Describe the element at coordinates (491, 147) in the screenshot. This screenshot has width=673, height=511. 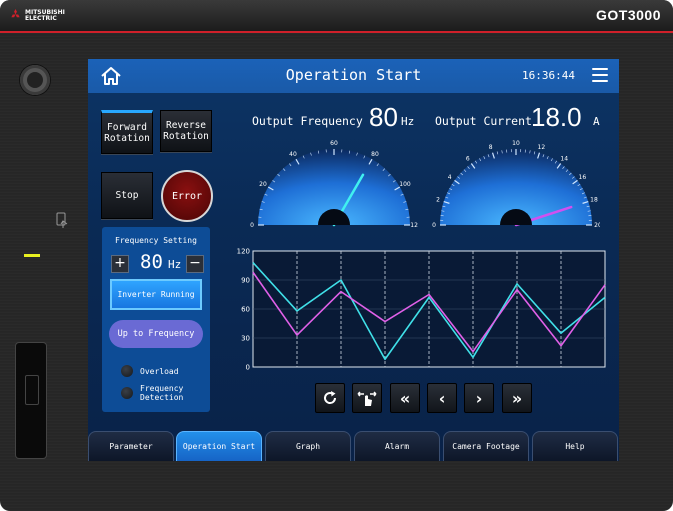
I see `gauge-tick-label: 8` at that location.